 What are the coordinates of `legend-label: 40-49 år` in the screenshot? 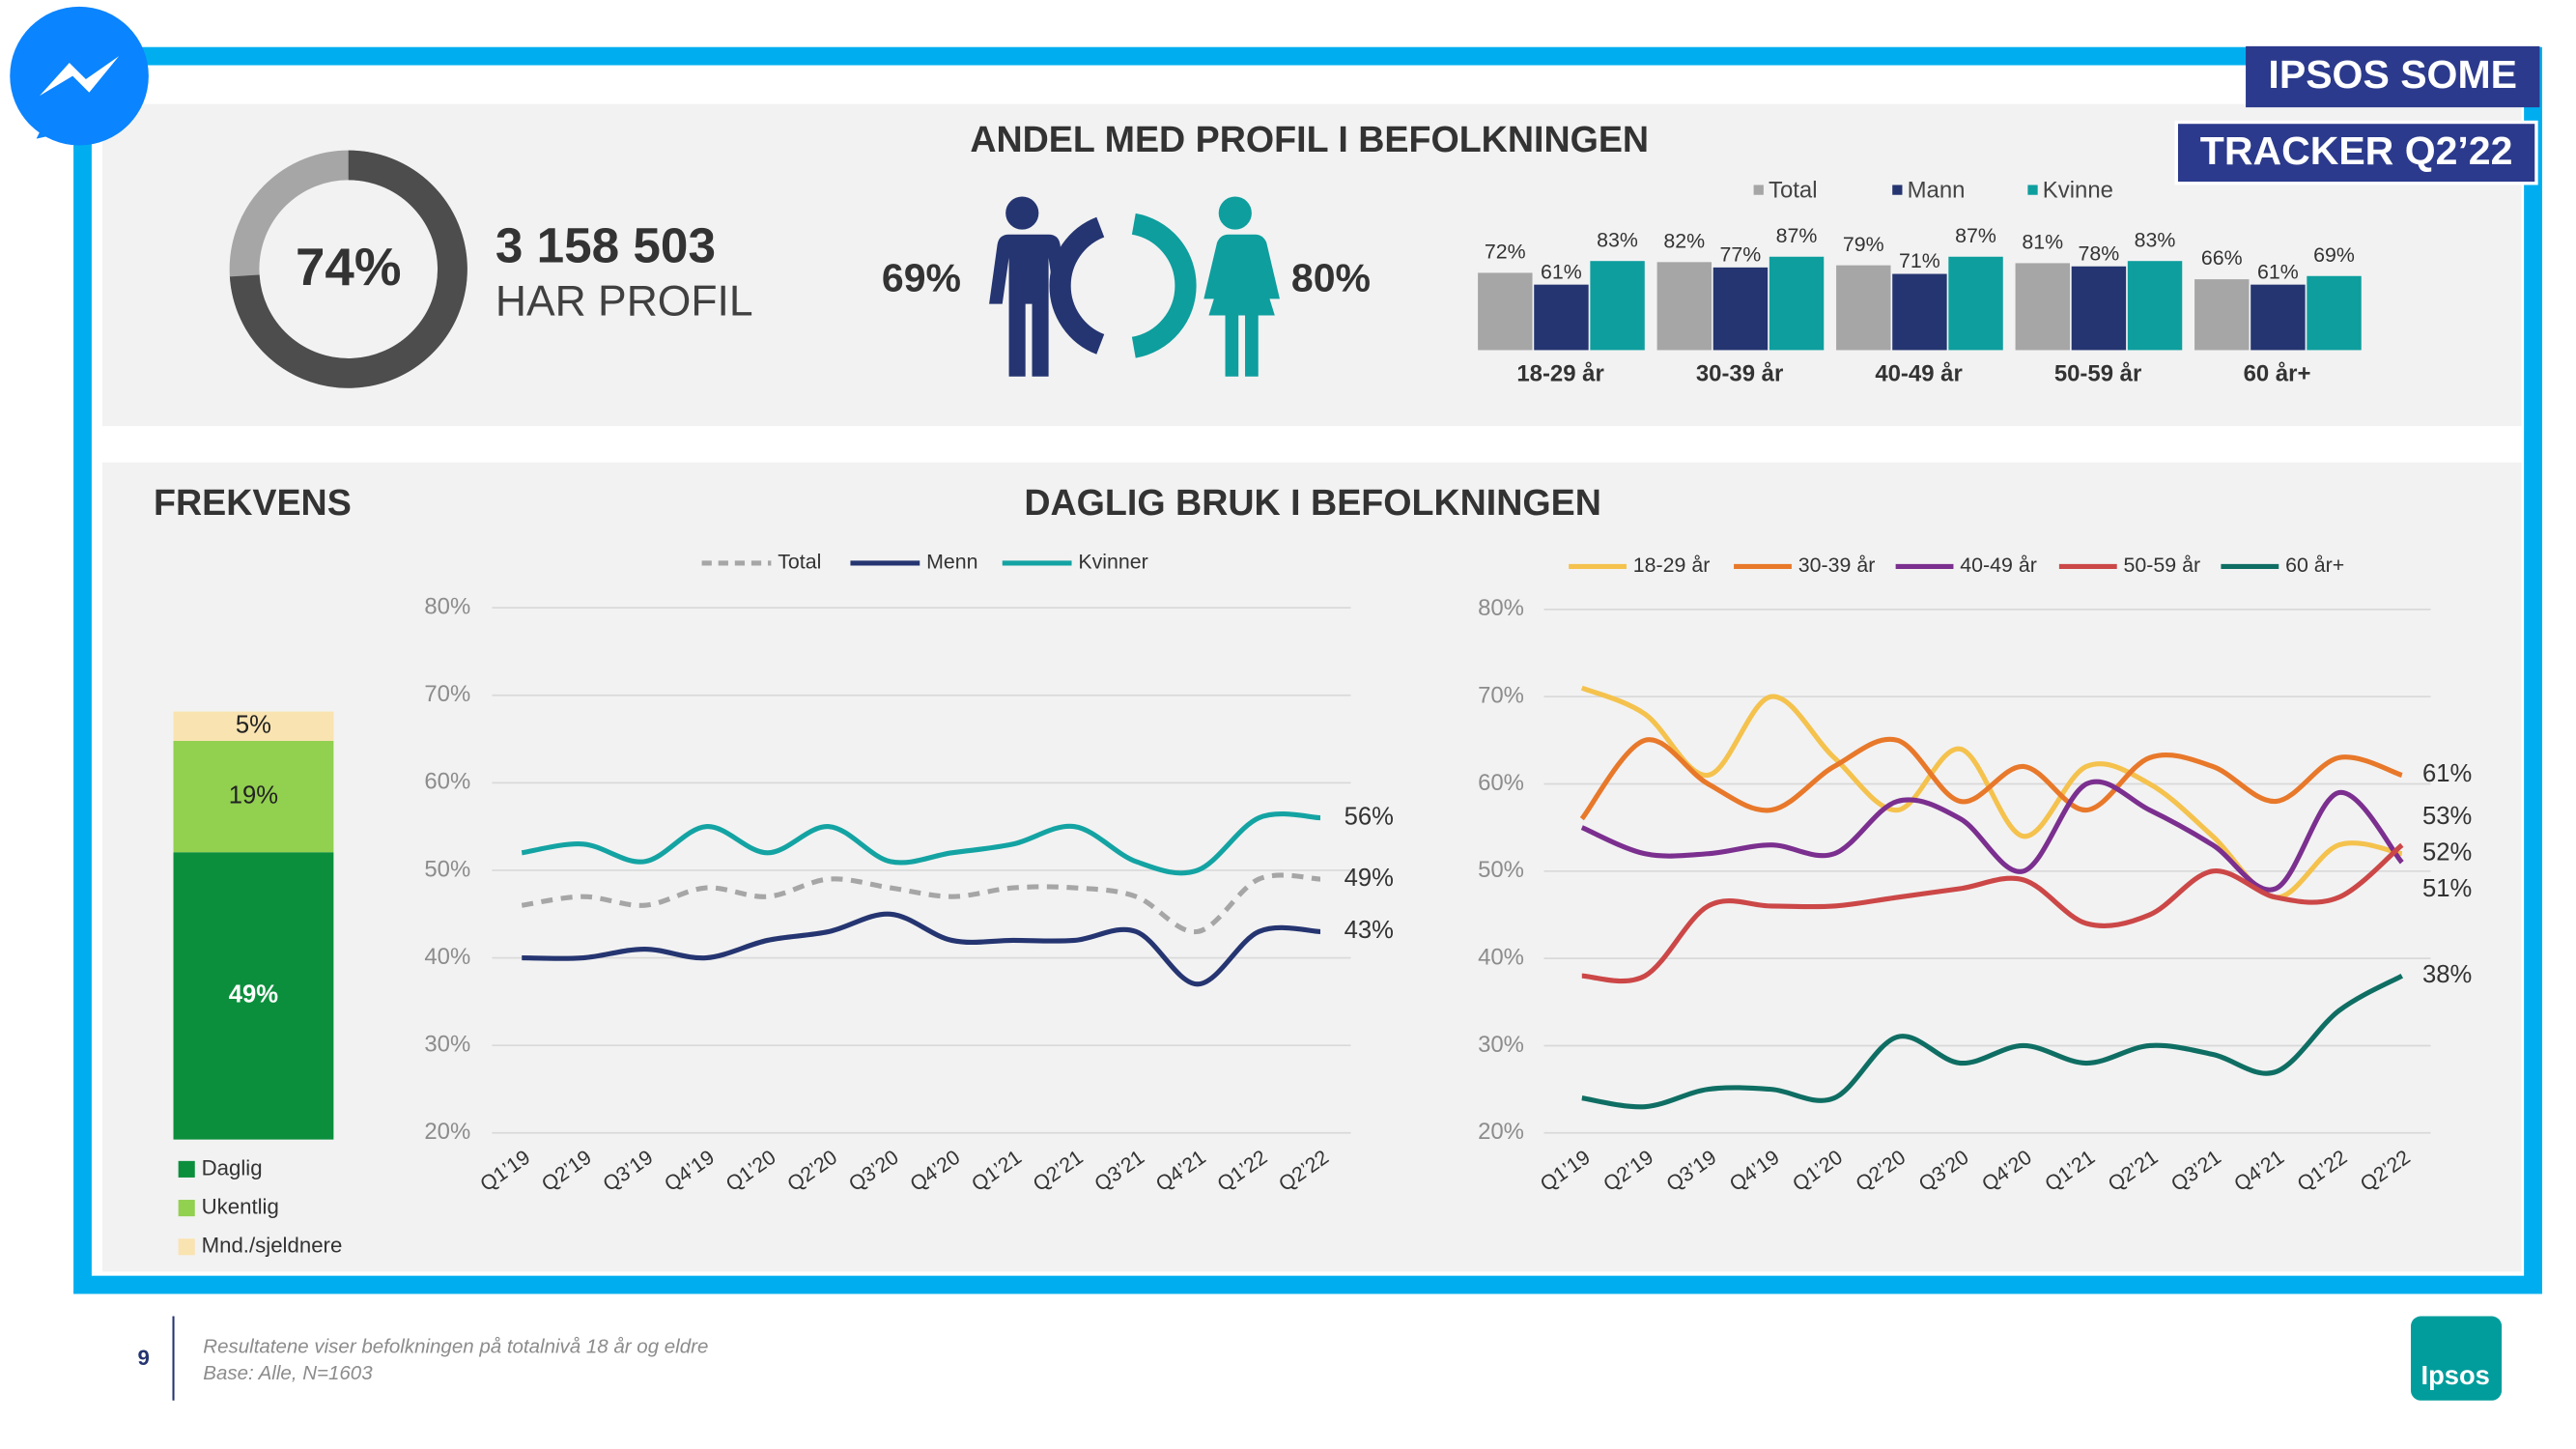 It's located at (1998, 565).